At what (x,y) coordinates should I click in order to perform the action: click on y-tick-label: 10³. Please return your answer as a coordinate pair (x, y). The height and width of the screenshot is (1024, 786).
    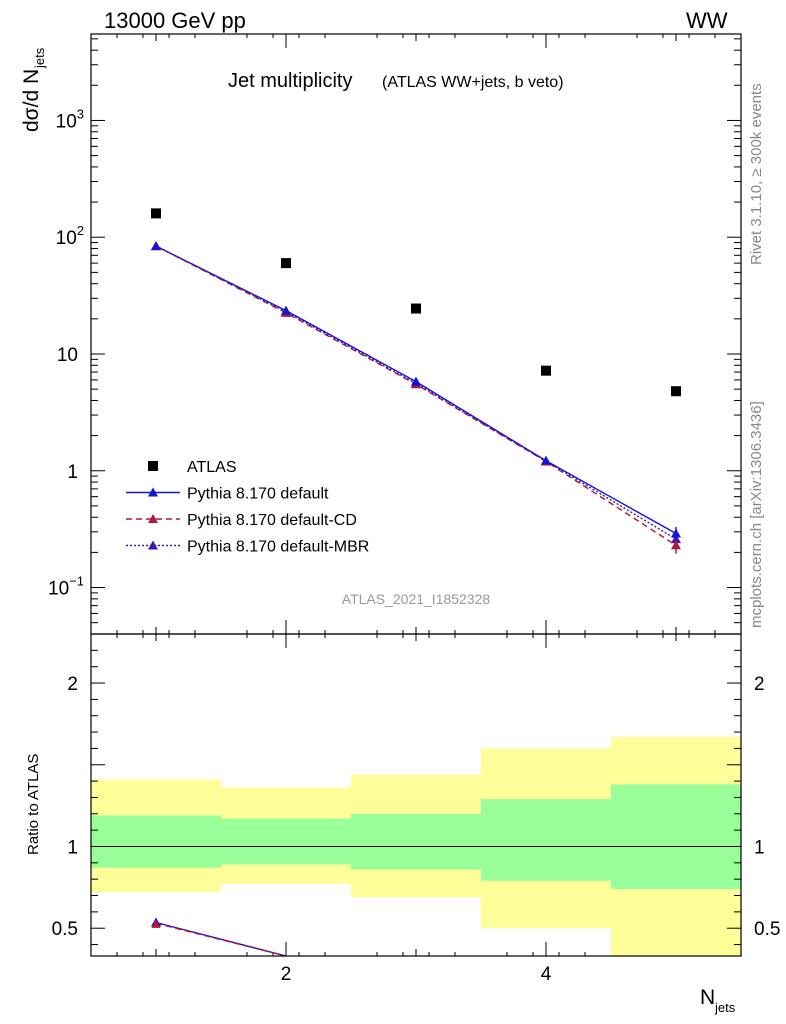
    Looking at the image, I should click on (70, 119).